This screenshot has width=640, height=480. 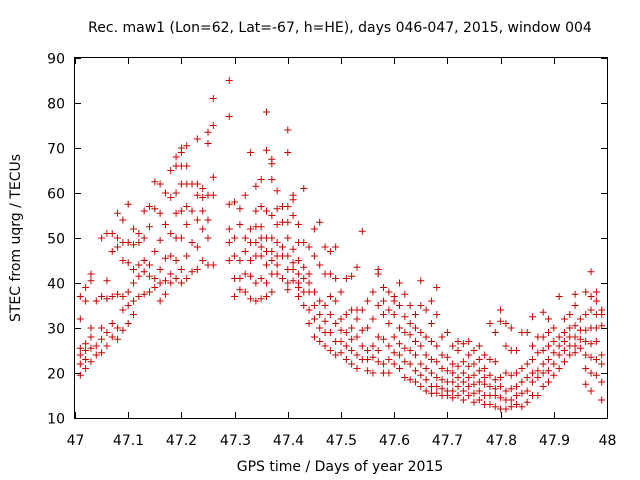 What do you see at coordinates (56, 60) in the screenshot?
I see `y-tick-label: 90` at bounding box center [56, 60].